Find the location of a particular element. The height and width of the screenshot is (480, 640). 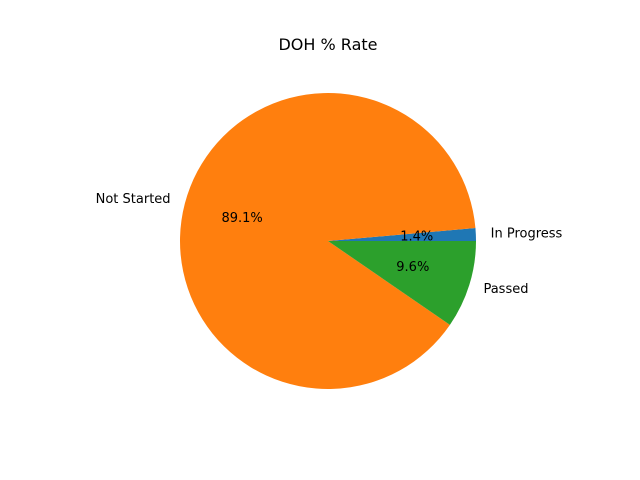

slice-percent-label: 9.6% is located at coordinates (412, 267).